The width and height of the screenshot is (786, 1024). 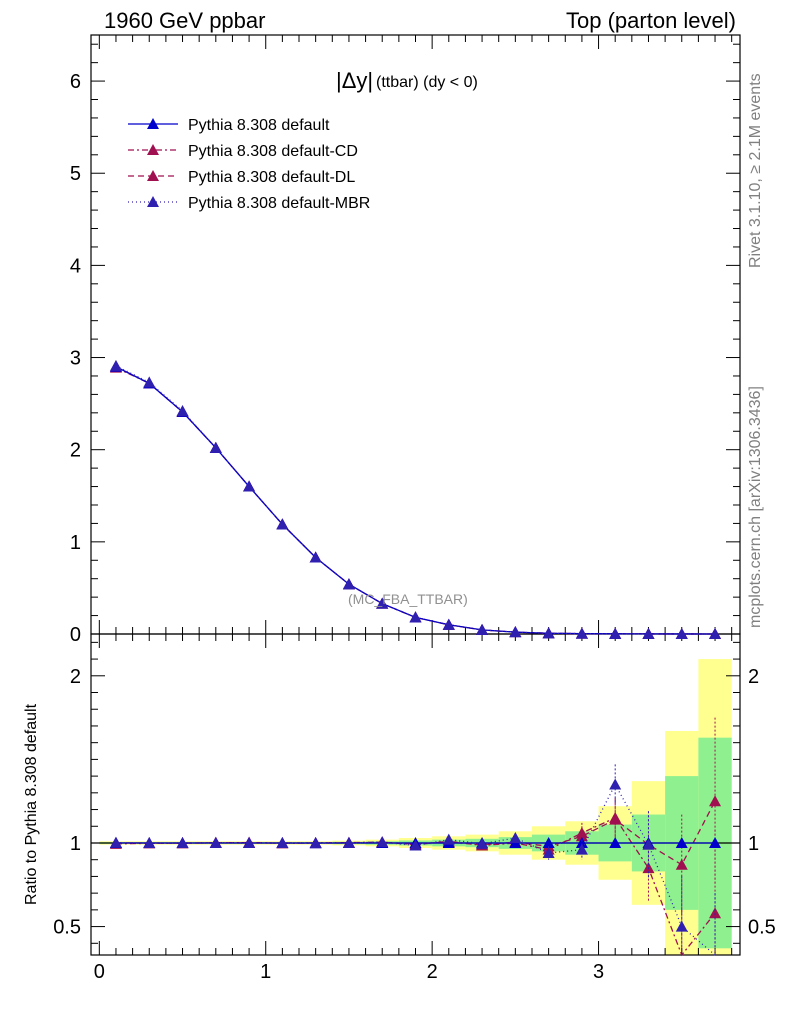 I want to click on legend-entry: Pythia 8.308 default-CD, so click(x=243, y=151).